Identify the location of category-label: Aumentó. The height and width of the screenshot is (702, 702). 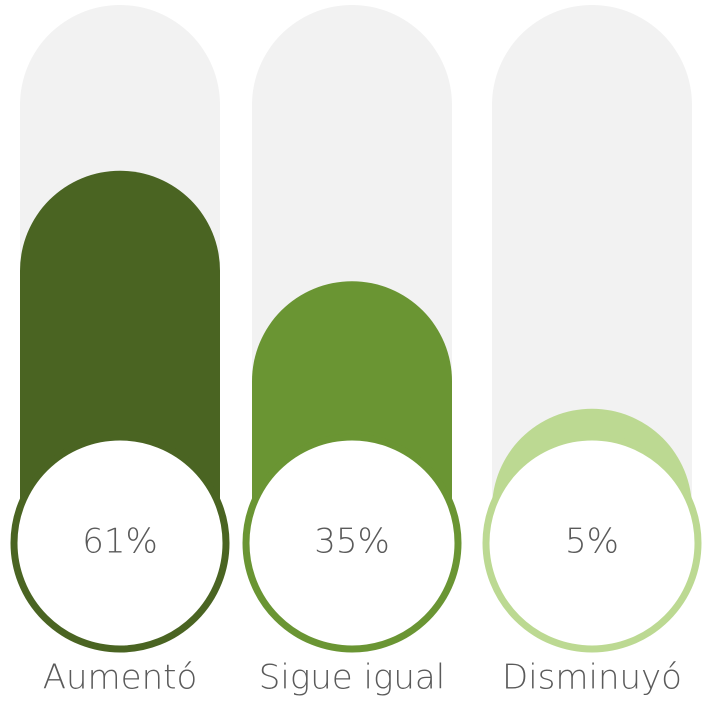
(120, 678).